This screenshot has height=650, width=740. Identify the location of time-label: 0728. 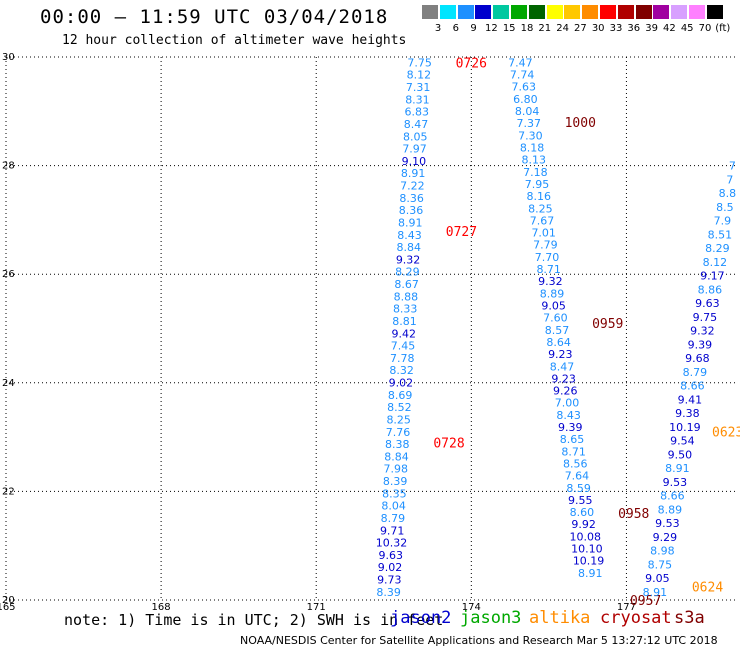
(448, 444).